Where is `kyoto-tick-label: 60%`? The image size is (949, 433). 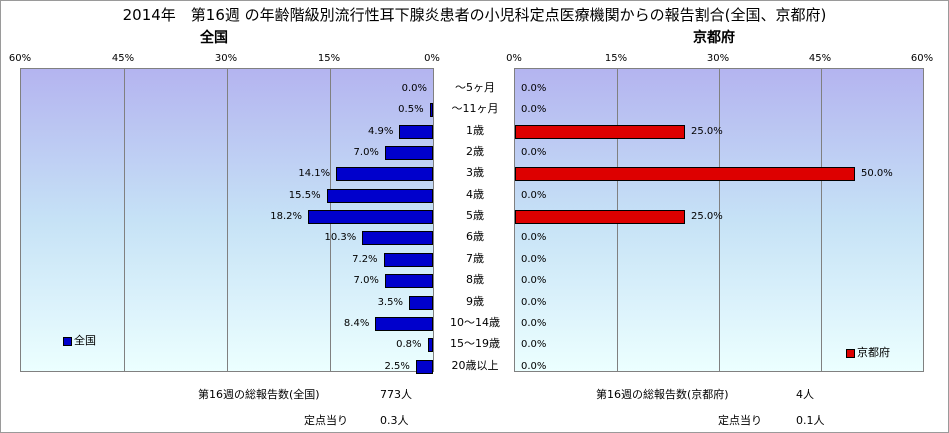 kyoto-tick-label: 60% is located at coordinates (922, 58).